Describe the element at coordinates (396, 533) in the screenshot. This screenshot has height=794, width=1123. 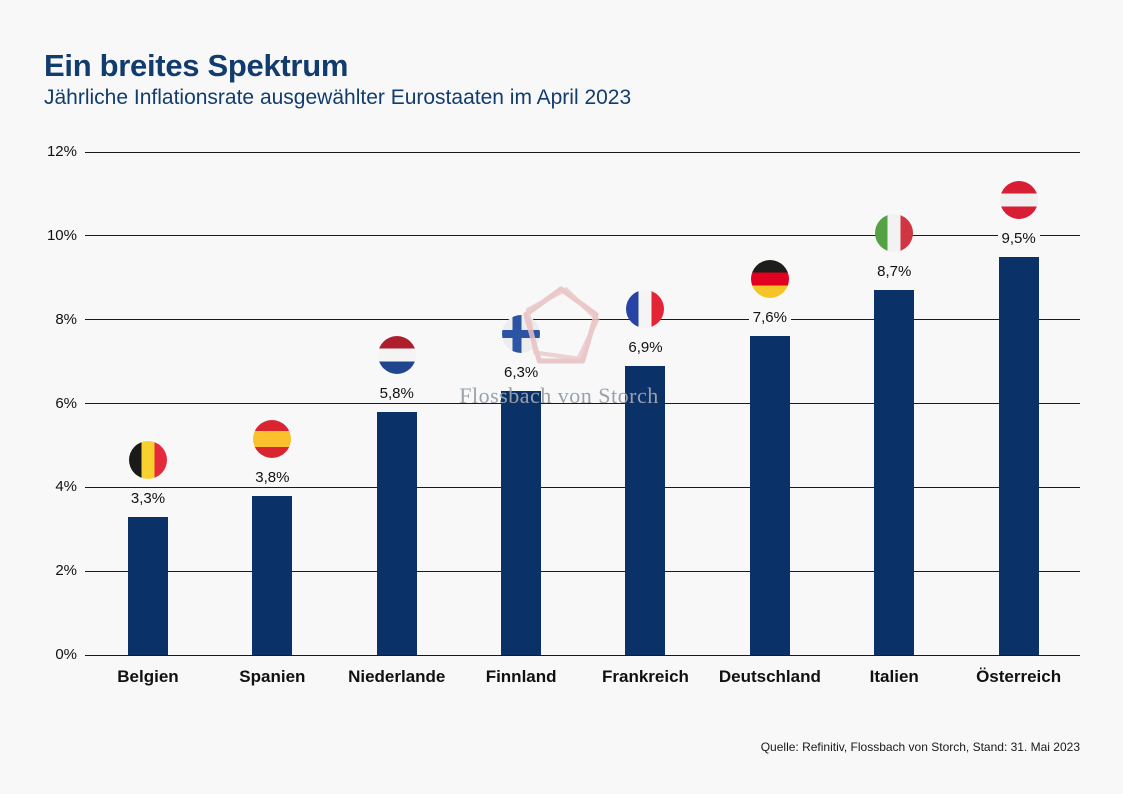
I see `bar-niederlande` at that location.